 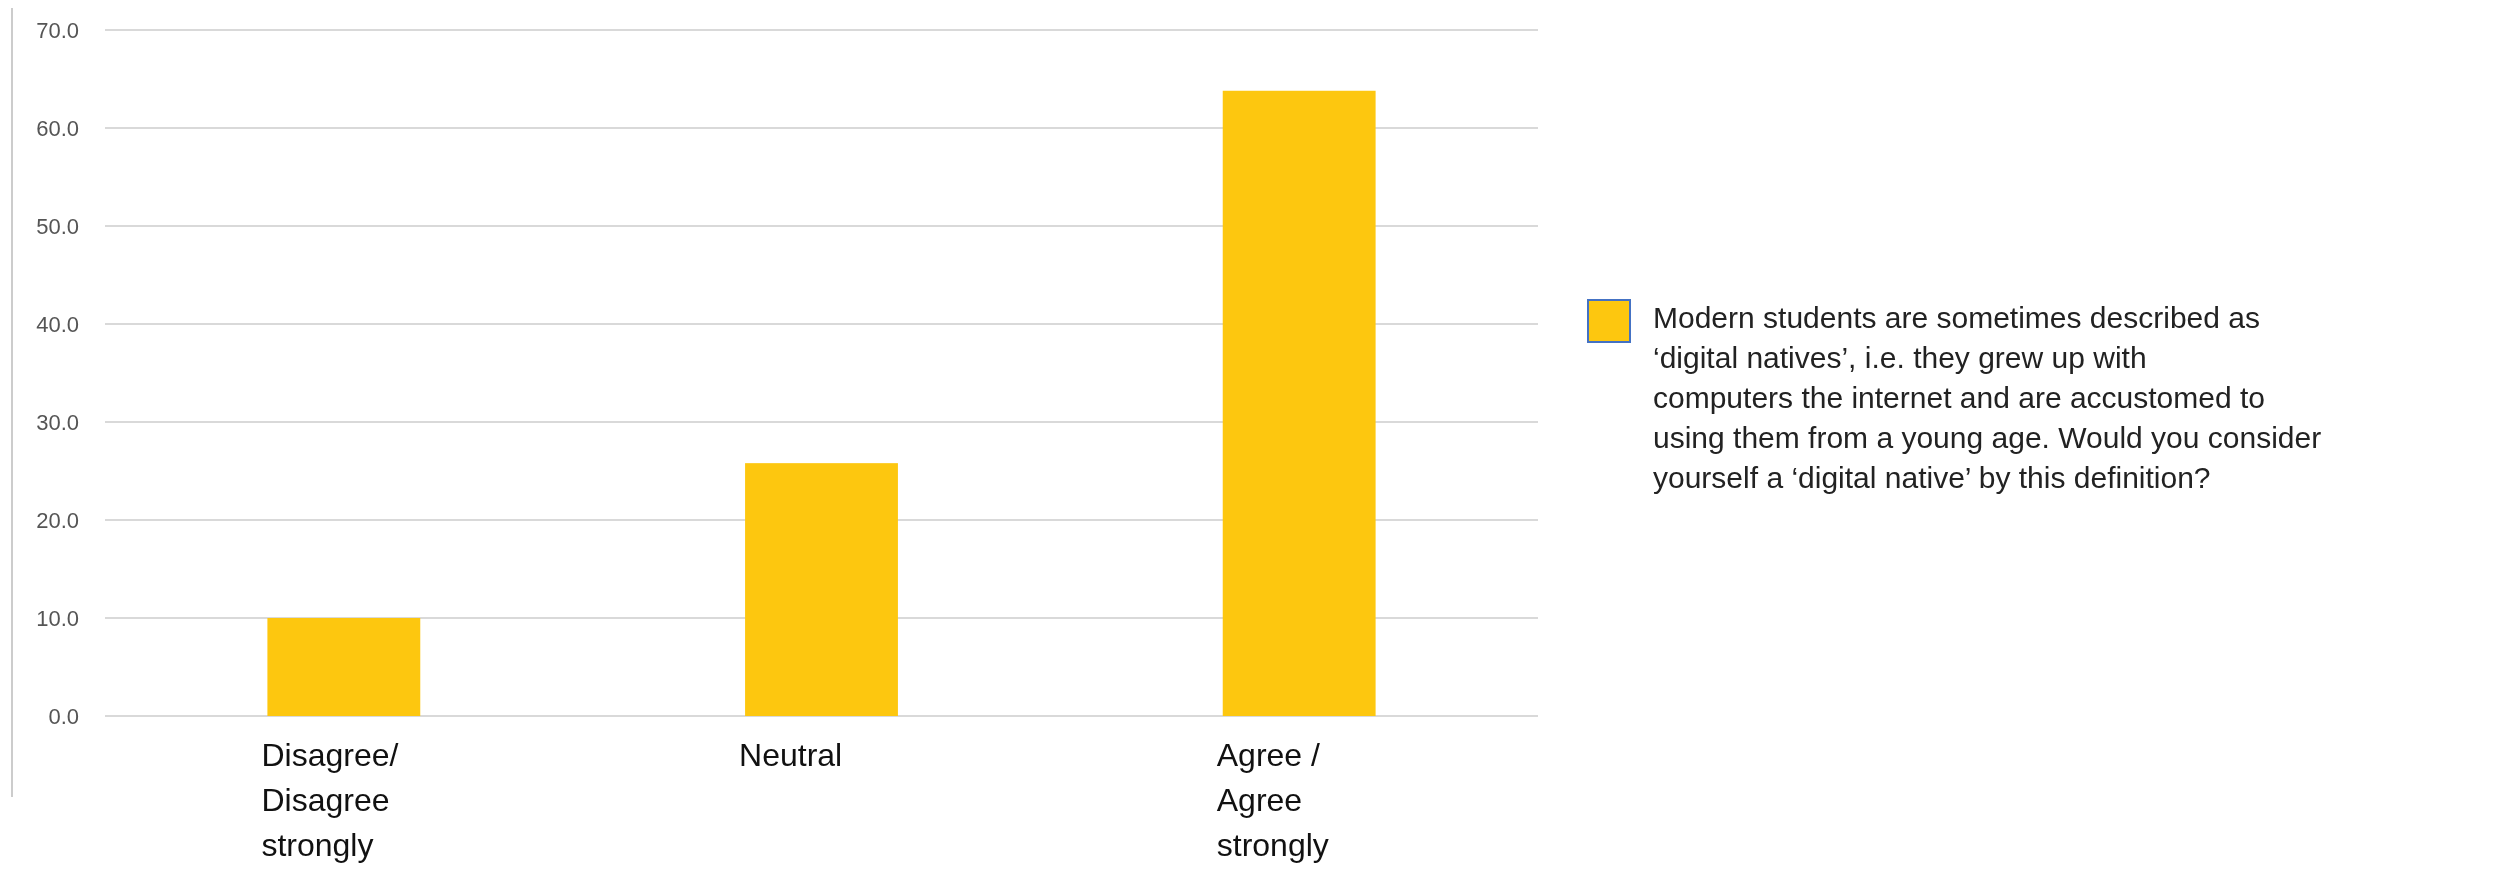 I want to click on y-tick-label: 40.0, so click(x=57, y=324).